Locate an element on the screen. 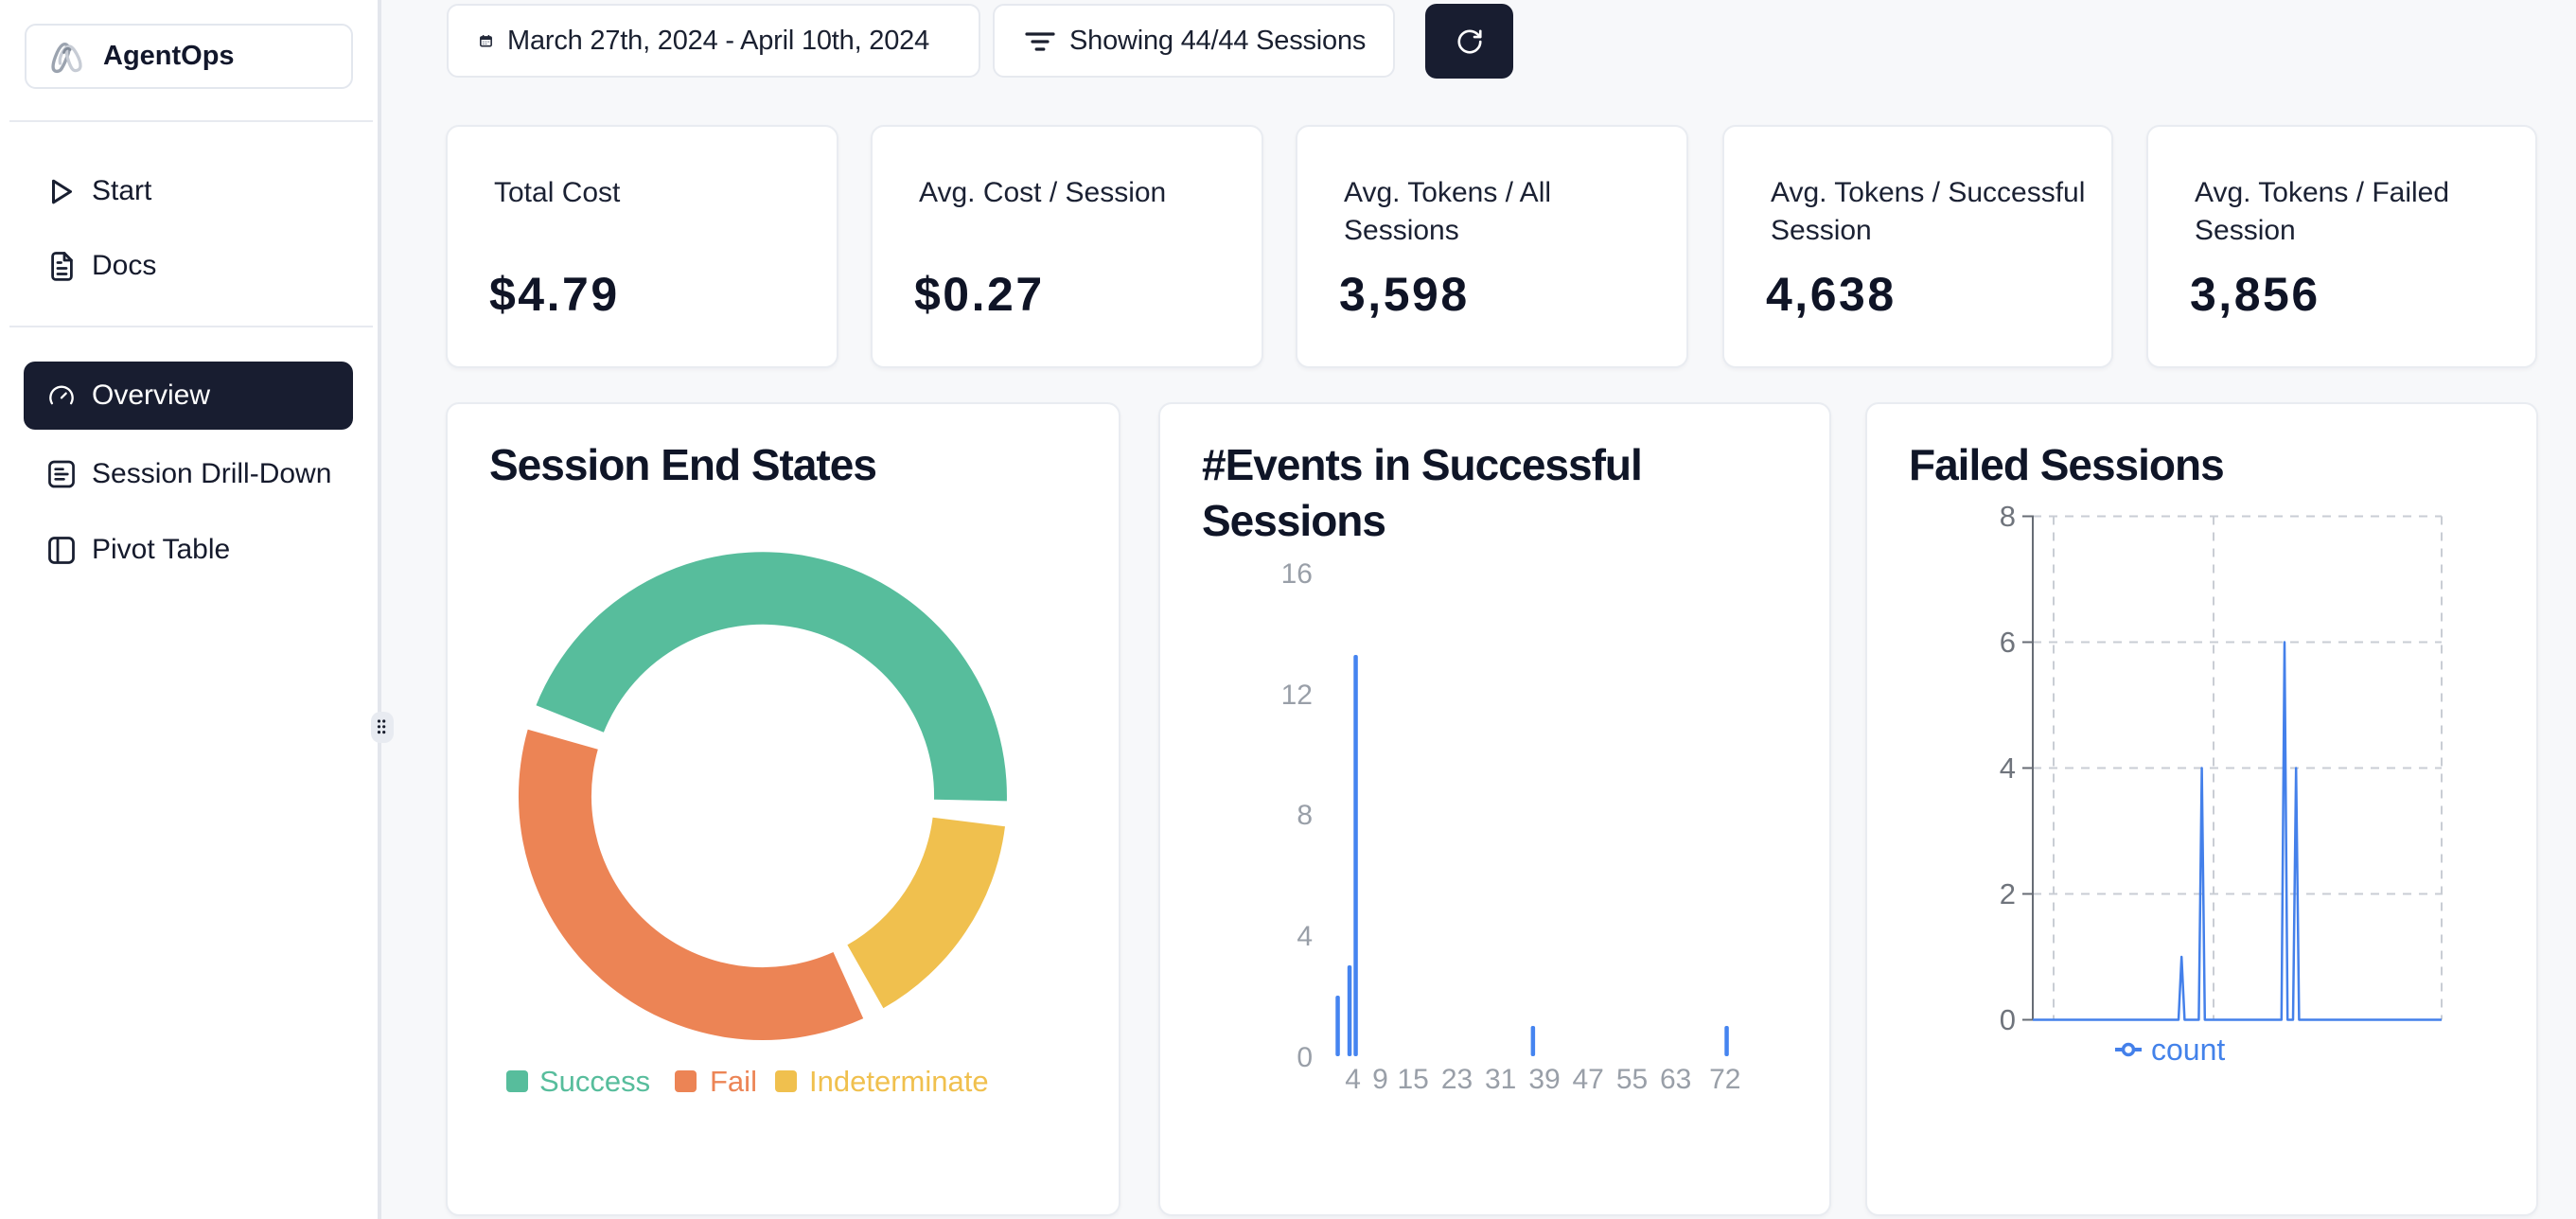  svg-text: count is located at coordinates (2188, 1050).